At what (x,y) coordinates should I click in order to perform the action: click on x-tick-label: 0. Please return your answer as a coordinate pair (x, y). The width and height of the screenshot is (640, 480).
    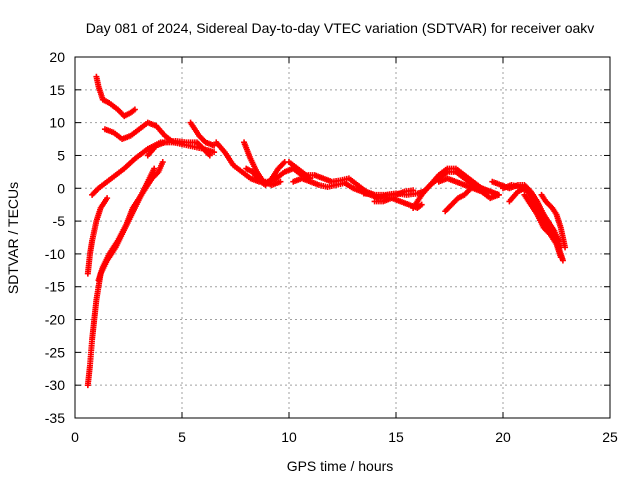
    Looking at the image, I should click on (75, 437).